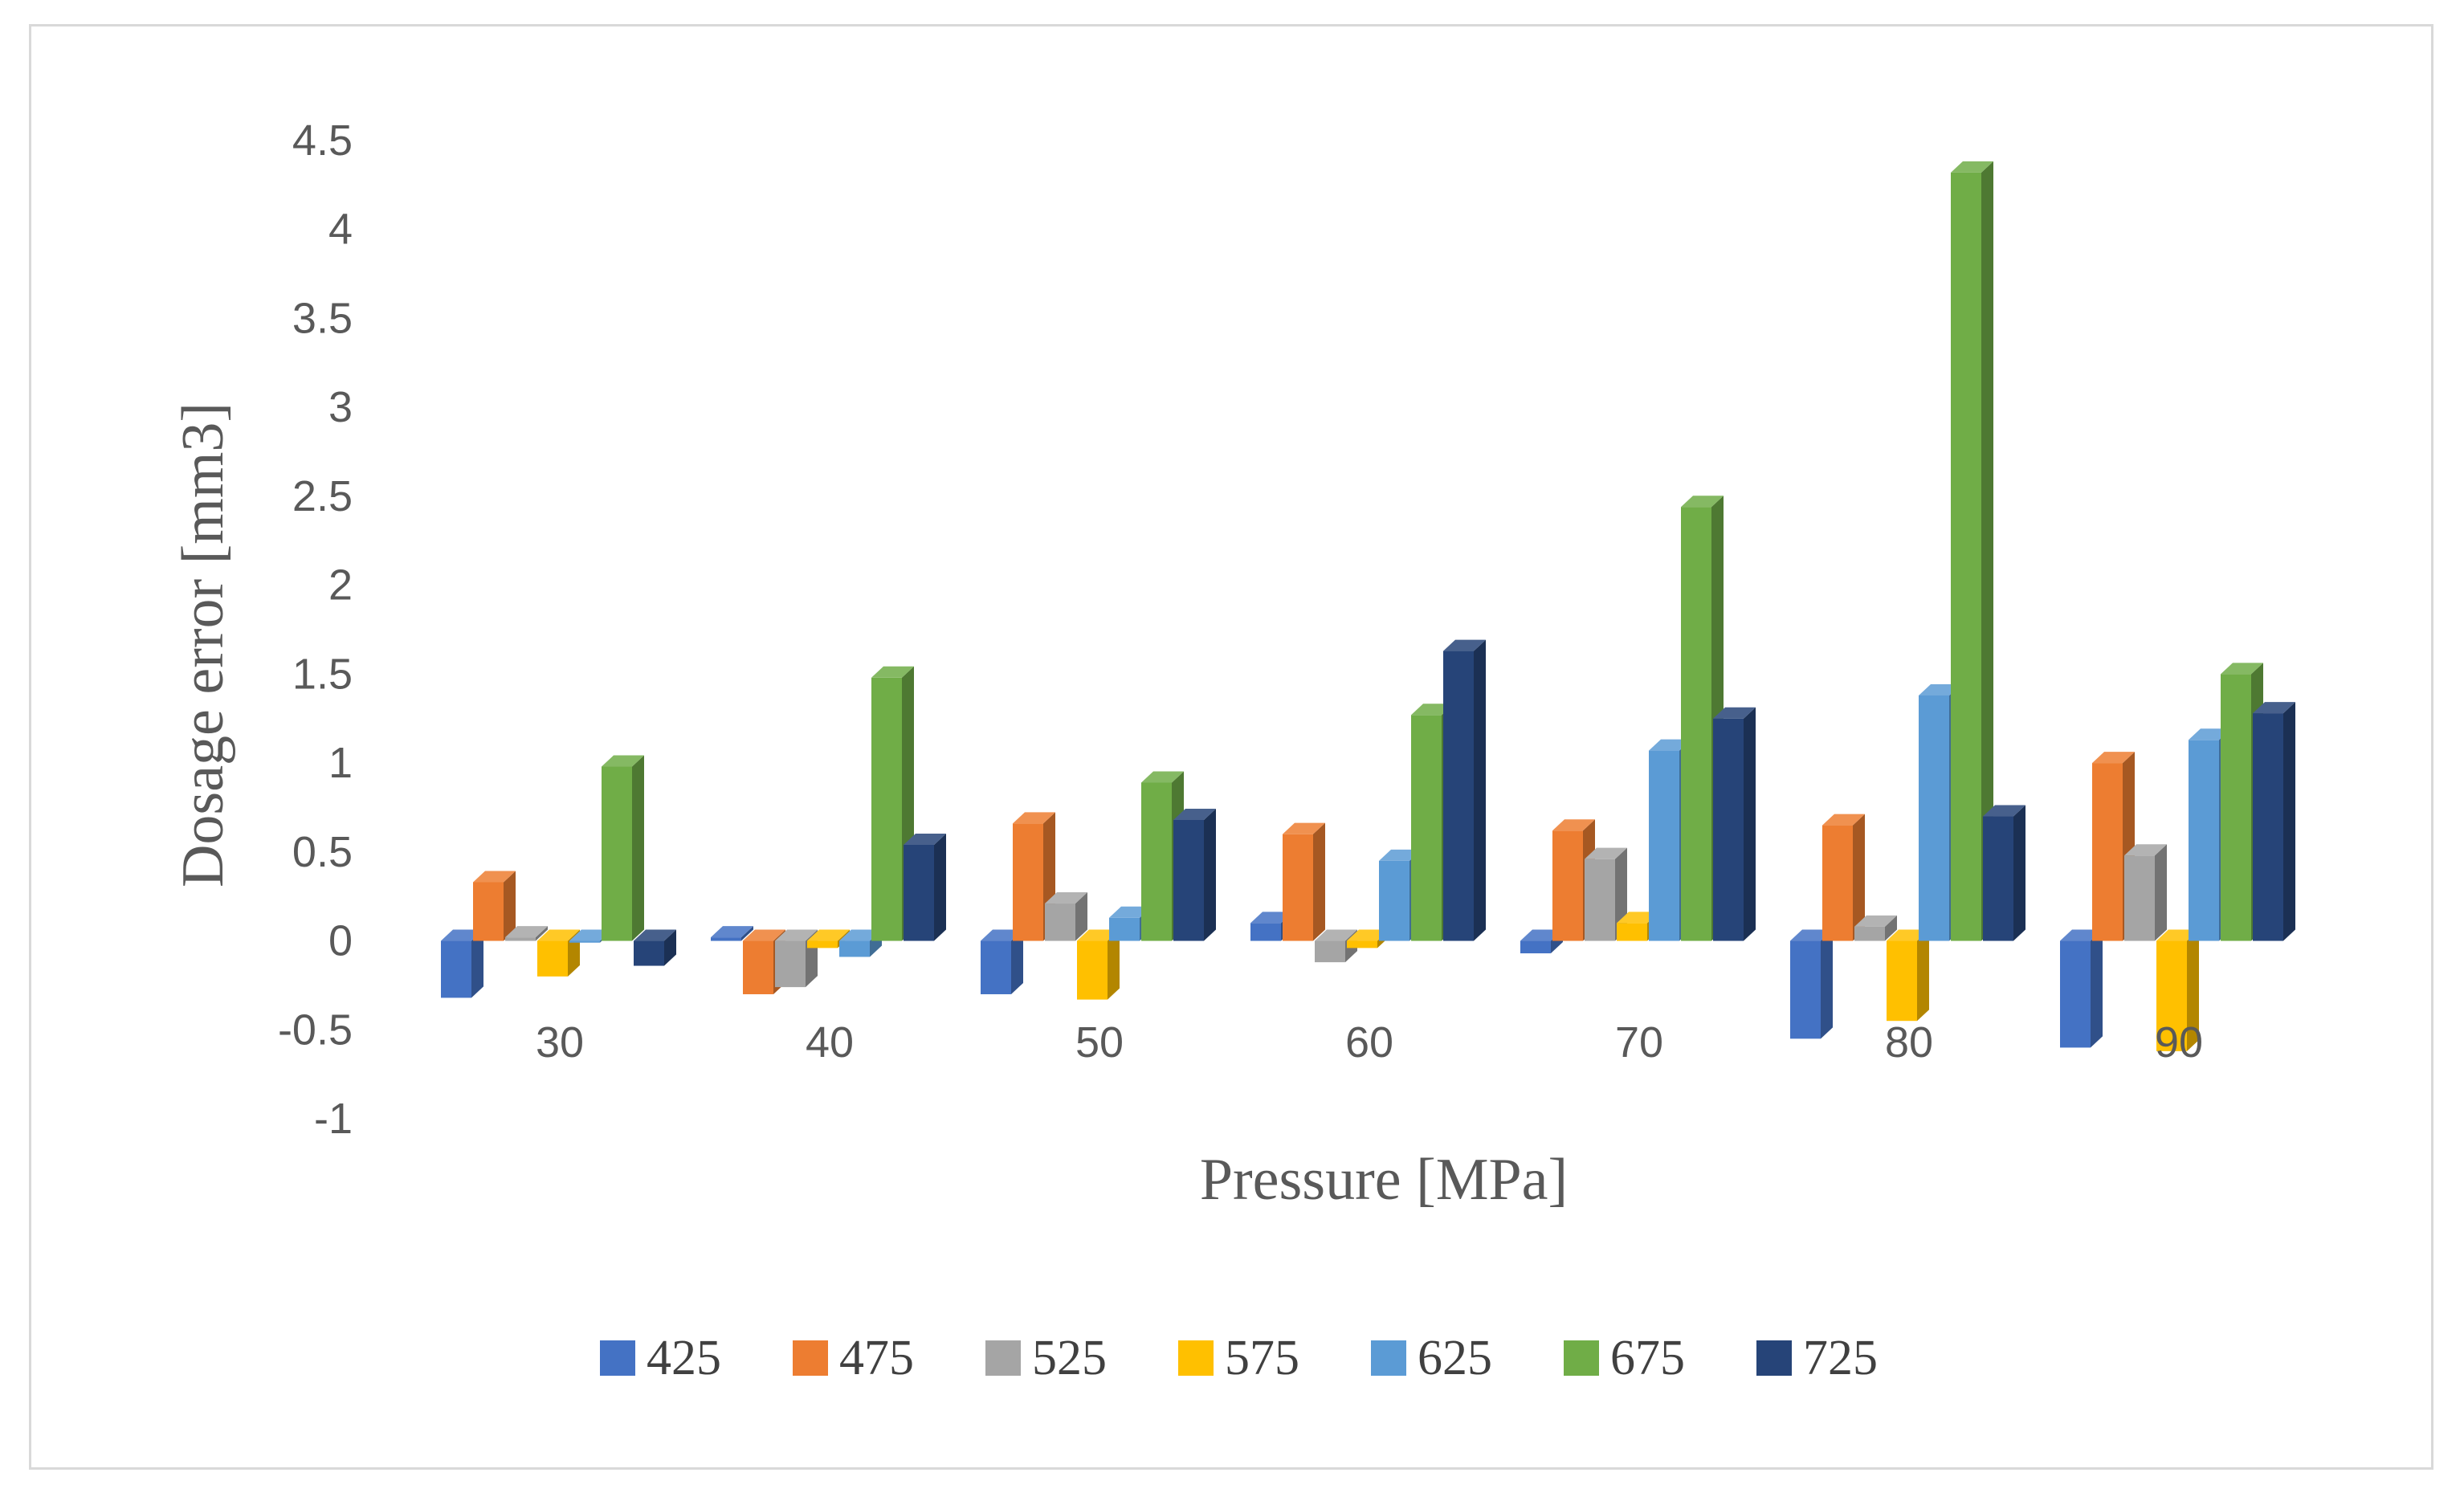 Image resolution: width=2464 pixels, height=1497 pixels. I want to click on legend-item-525: 525, so click(1046, 1358).